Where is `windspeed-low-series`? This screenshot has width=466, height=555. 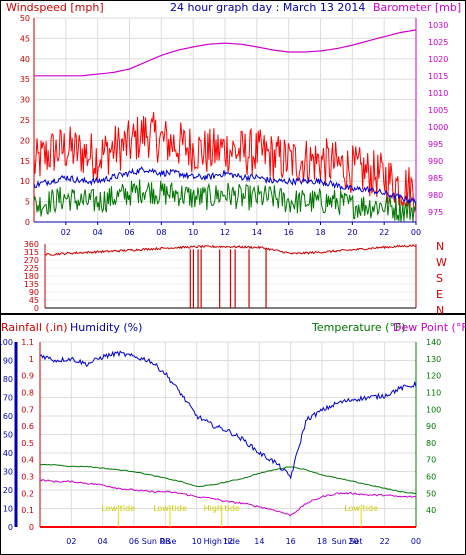
windspeed-low-series is located at coordinates (225, 201).